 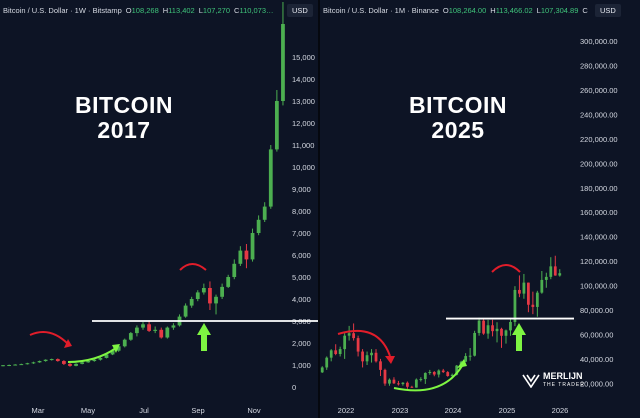 What do you see at coordinates (596, 383) in the screenshot?
I see `y-tick-label: 20,000.00` at bounding box center [596, 383].